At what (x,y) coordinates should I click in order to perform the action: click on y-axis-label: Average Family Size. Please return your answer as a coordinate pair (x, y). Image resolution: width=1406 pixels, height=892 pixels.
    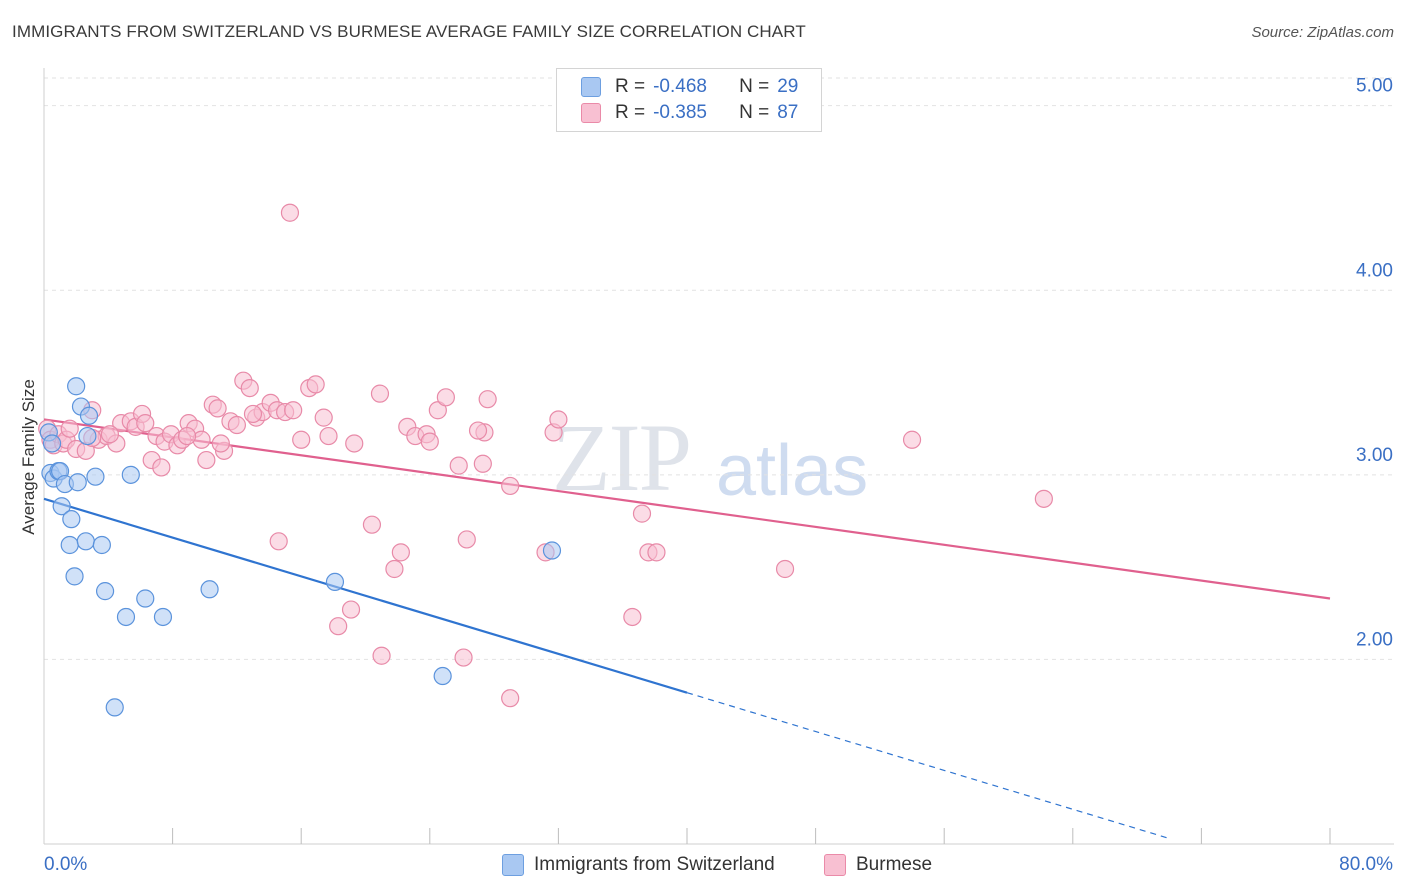
    Looking at the image, I should click on (28, 457).